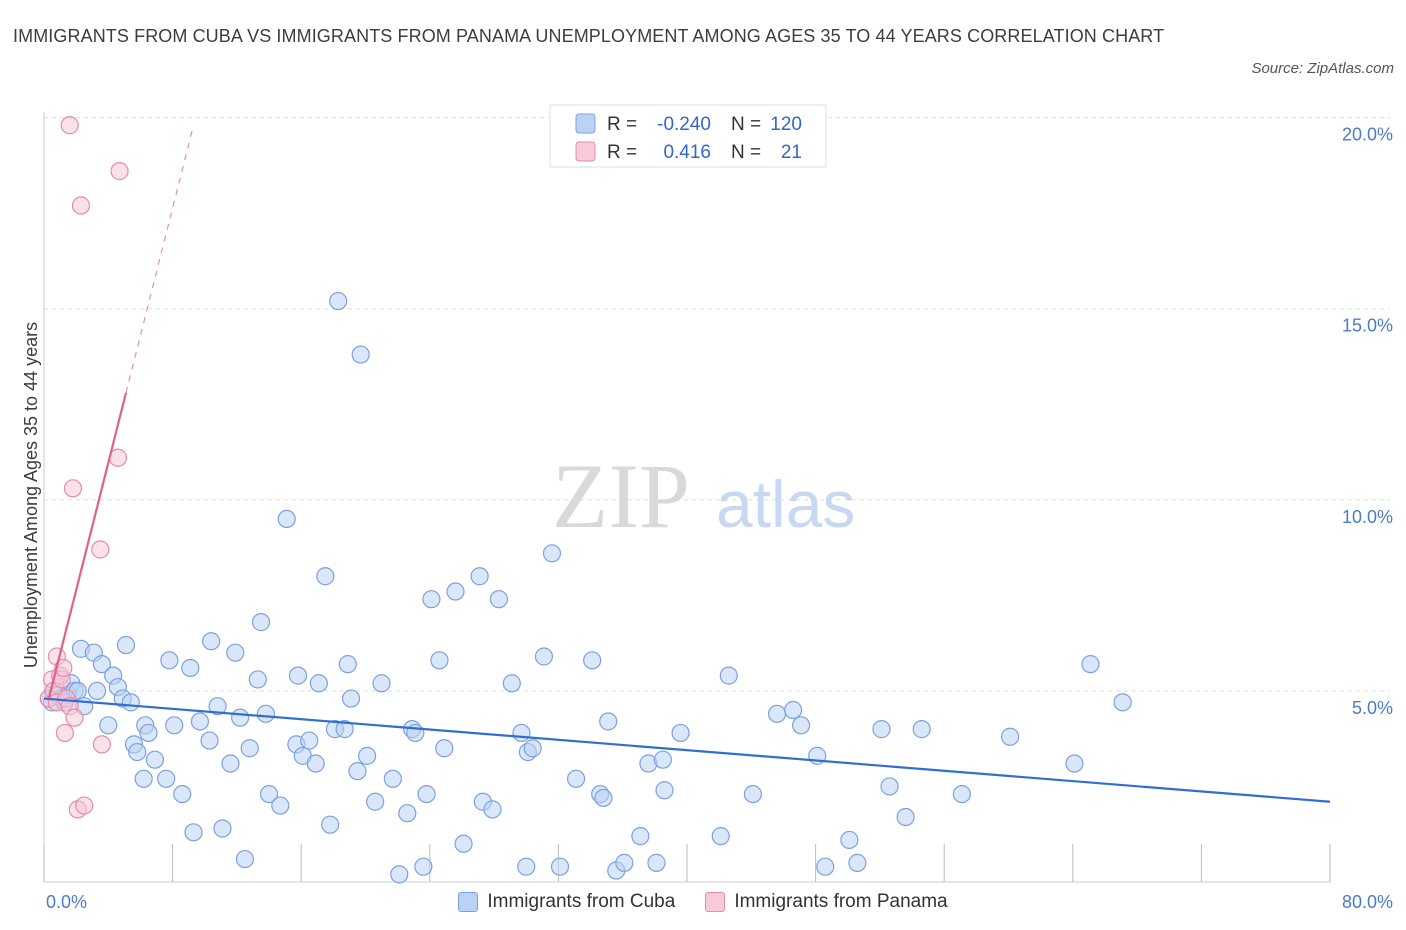 The image size is (1406, 930). Describe the element at coordinates (715, 902) in the screenshot. I see `legend-swatch-panama-bottom` at that location.